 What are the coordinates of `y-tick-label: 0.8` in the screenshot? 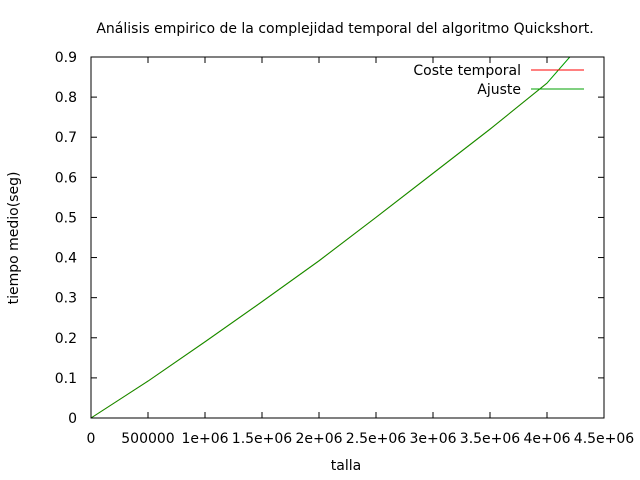 It's located at (66, 98).